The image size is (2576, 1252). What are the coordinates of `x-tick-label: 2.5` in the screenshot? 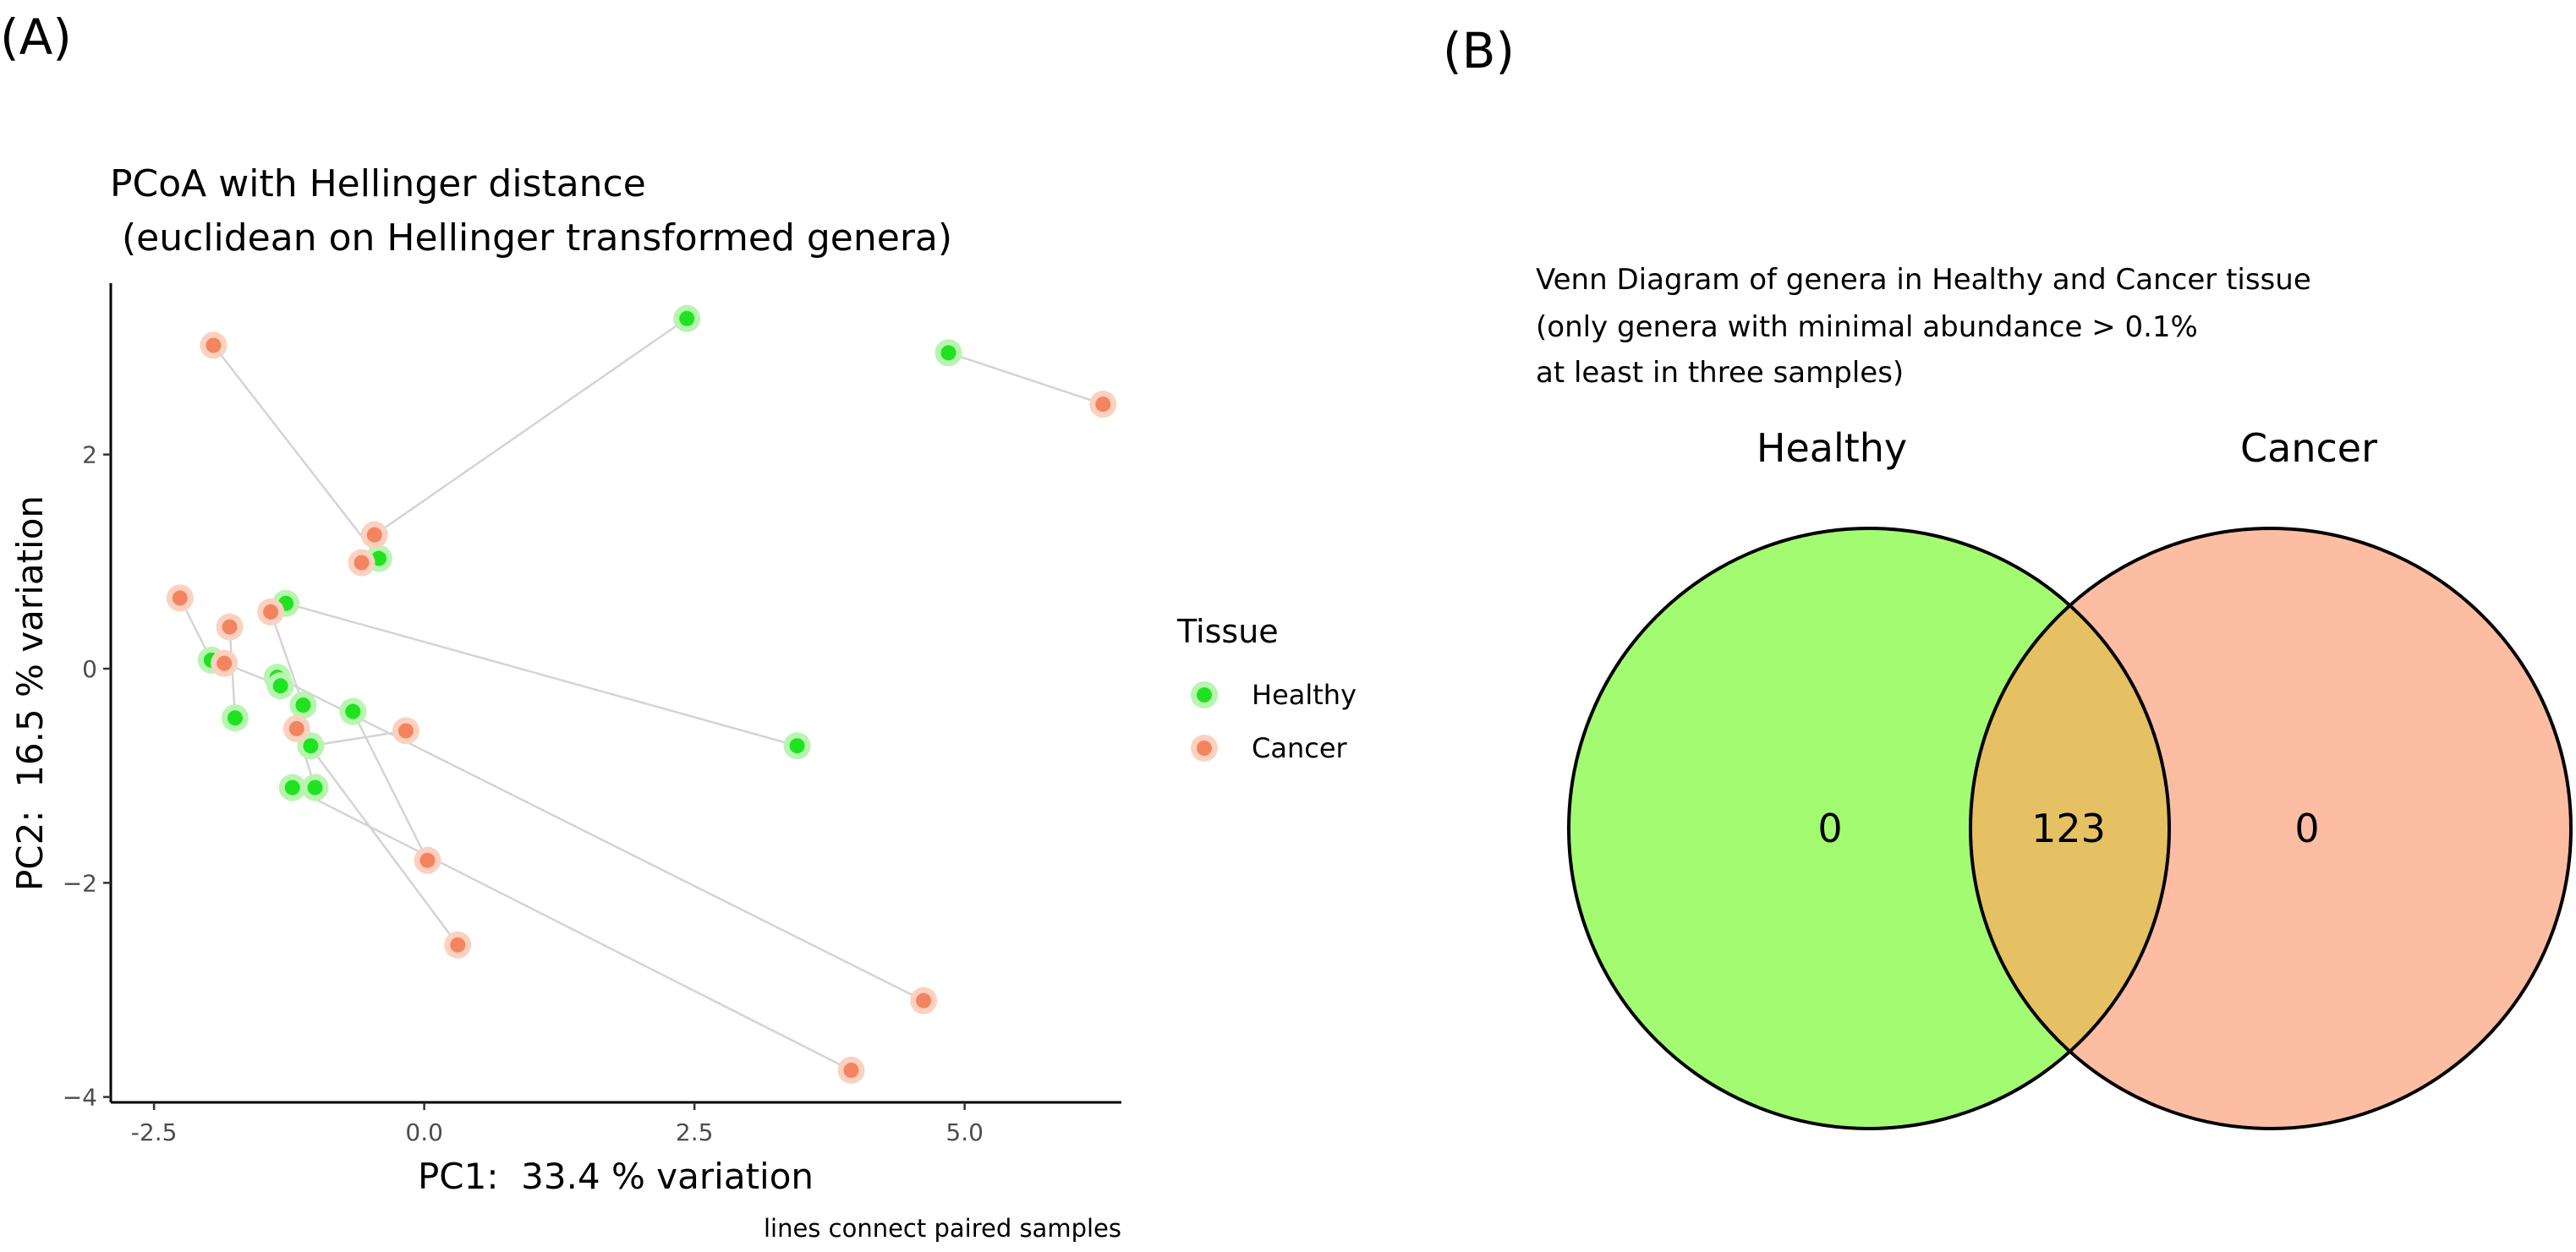 It's located at (695, 1132).